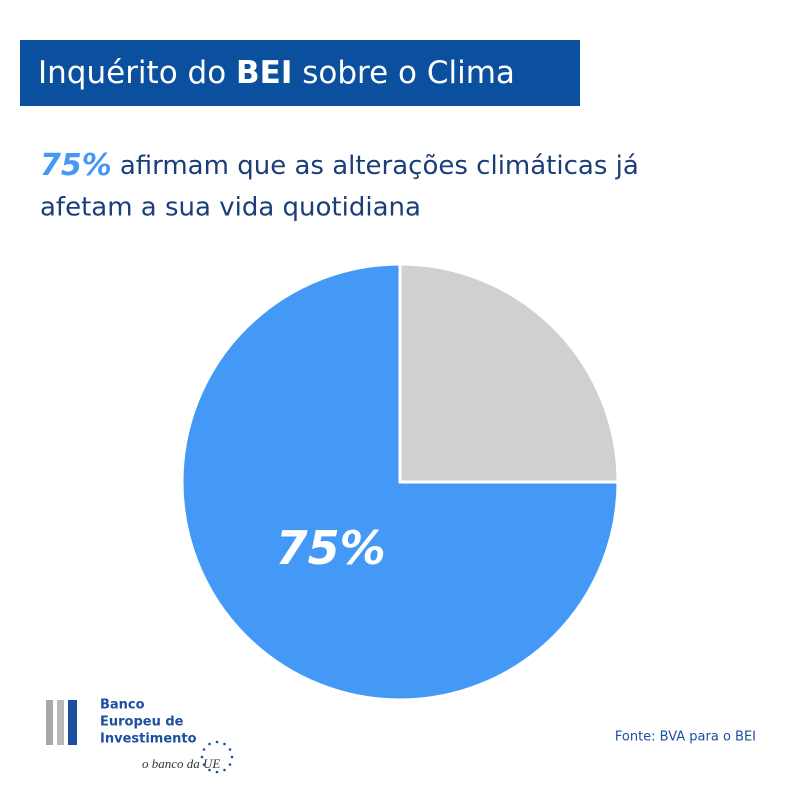 The width and height of the screenshot is (800, 800). What do you see at coordinates (403, 73) in the screenshot?
I see `title-part: sobre o Clima` at bounding box center [403, 73].